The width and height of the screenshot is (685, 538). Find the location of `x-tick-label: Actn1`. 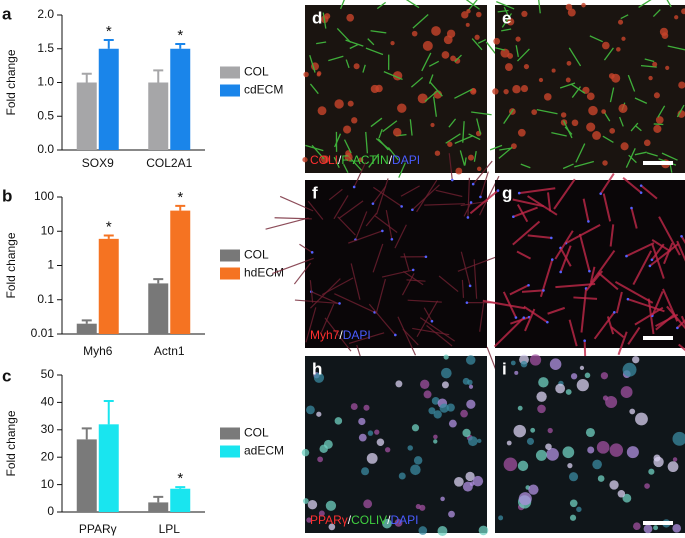

x-tick-label: Actn1 is located at coordinates (169, 351).